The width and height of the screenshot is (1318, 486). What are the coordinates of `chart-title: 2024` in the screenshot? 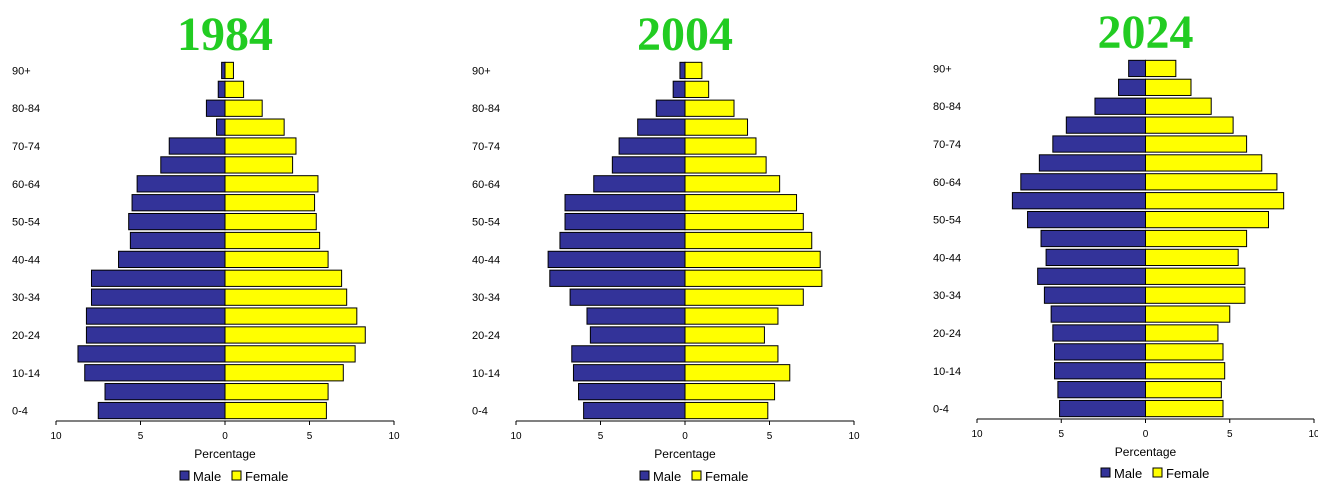 It's located at (1146, 32).